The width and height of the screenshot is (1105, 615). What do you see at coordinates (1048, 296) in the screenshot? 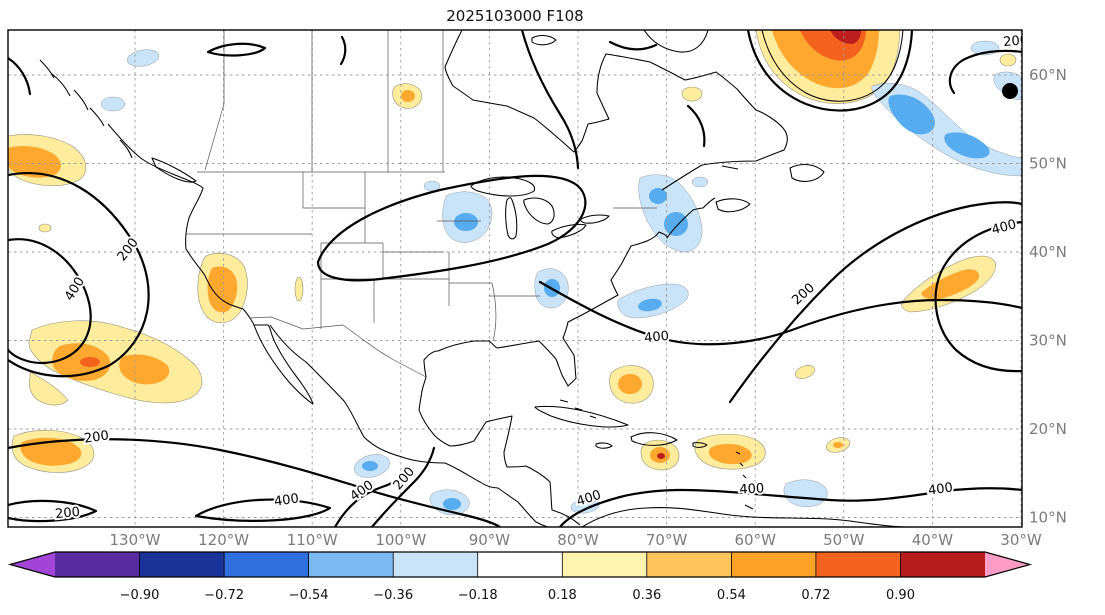
I see `lat-axis: 60°N 50°N 40°N 30°N 20°N 10°N` at bounding box center [1048, 296].